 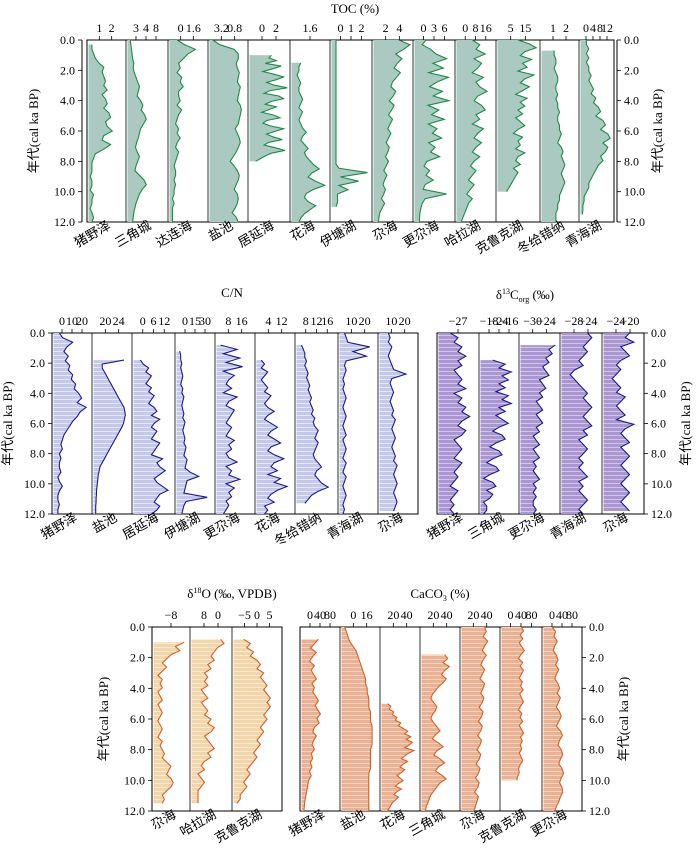 I want to click on series-line-克鲁克湖, so click(x=521, y=703).